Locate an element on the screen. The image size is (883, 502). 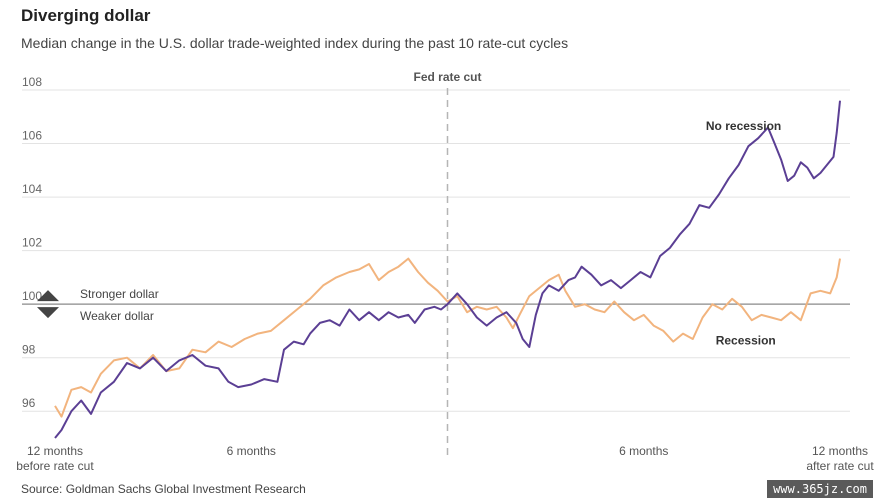
y-tick-label-98: 98 is located at coordinates (29, 350).